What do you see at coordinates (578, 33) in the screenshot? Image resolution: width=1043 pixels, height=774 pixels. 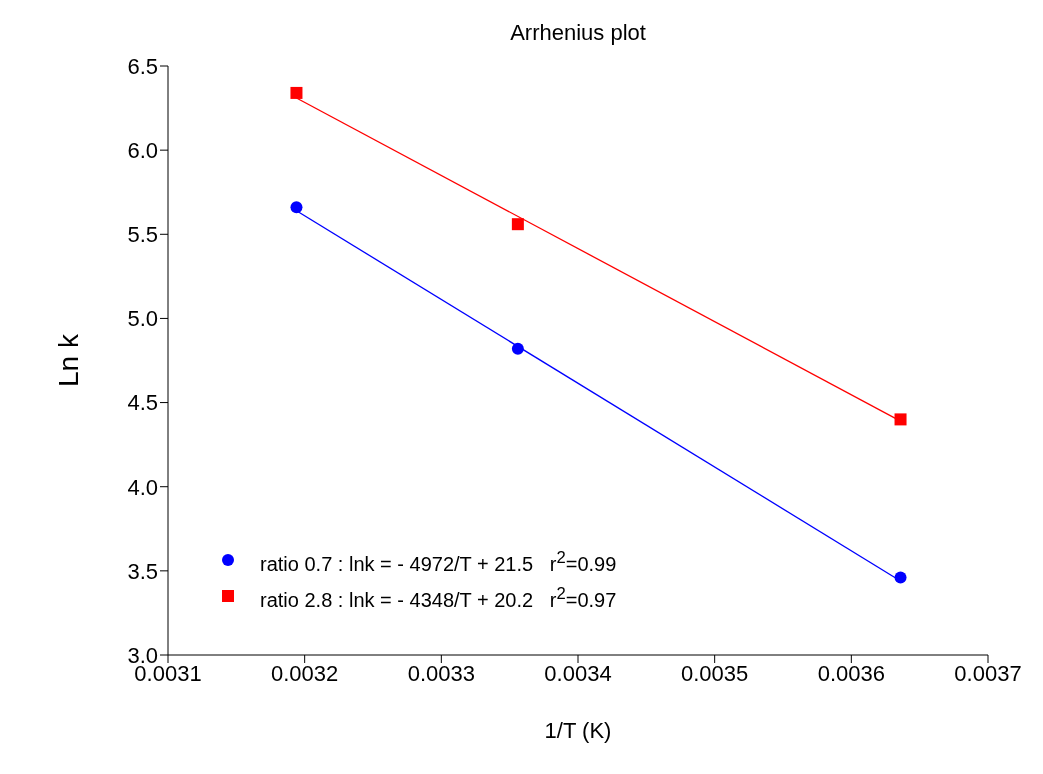 I see `chart-title: Arrhenius plot` at bounding box center [578, 33].